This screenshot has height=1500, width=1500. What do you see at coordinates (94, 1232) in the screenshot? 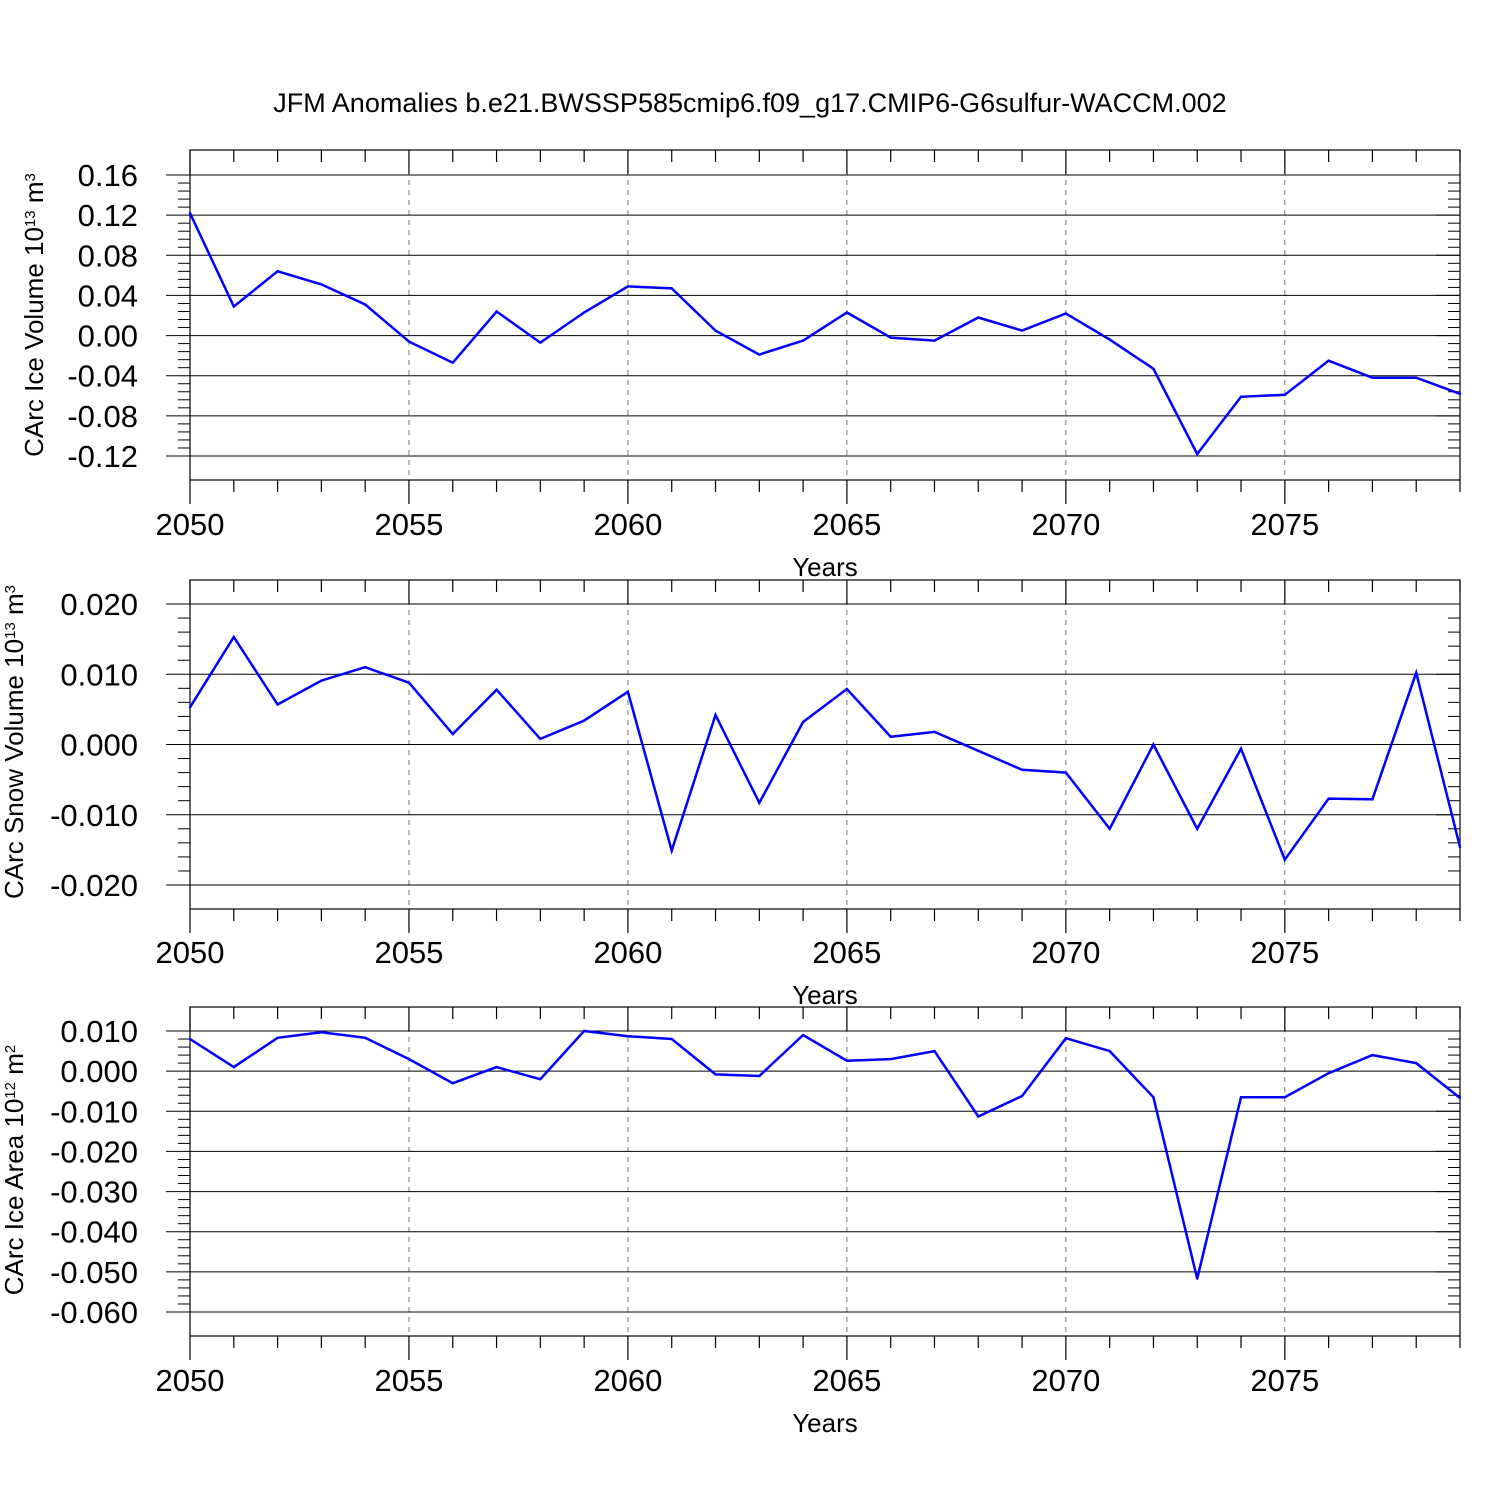
I see `y-tick-label: -0.040` at bounding box center [94, 1232].